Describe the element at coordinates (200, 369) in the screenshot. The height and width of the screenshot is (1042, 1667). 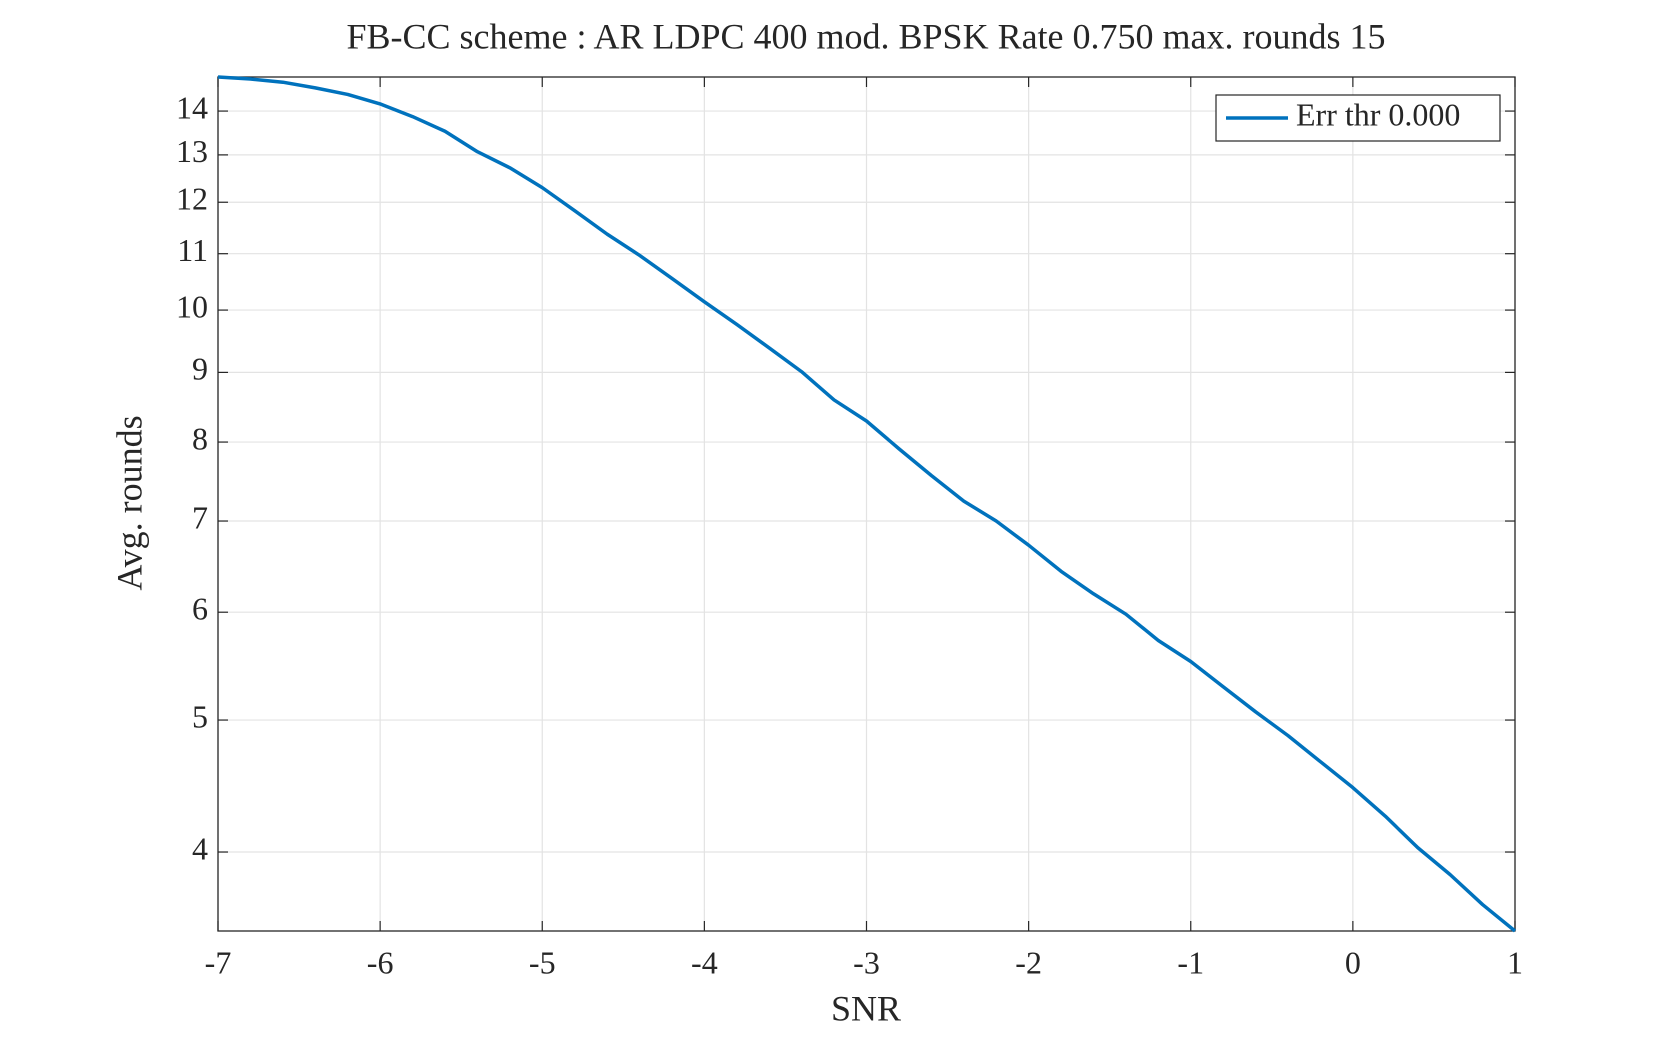
I see `y-tick-label: 9` at that location.